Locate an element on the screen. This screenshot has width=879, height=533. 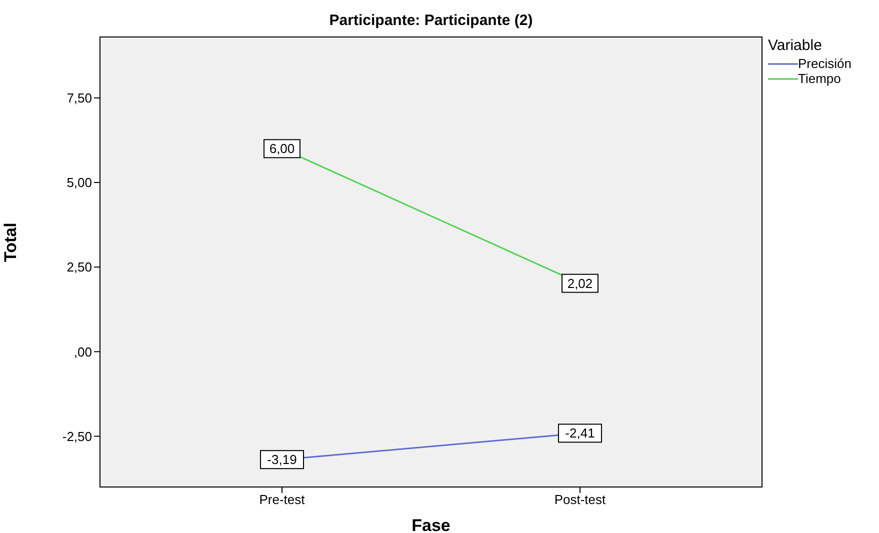
chart-title: Participante: Participante (2) is located at coordinates (431, 20).